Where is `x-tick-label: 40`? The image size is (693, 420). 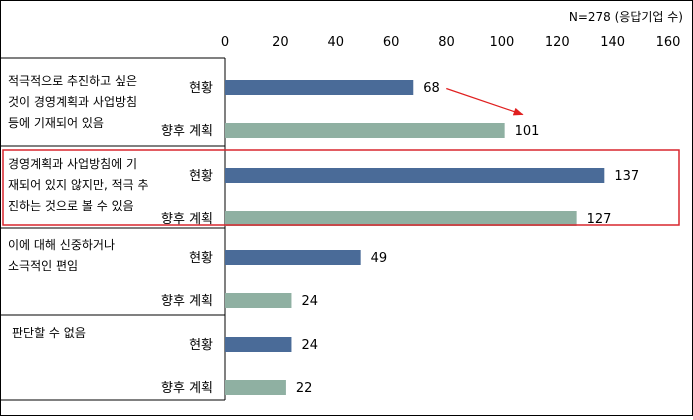
x-tick-label: 40 is located at coordinates (335, 42).